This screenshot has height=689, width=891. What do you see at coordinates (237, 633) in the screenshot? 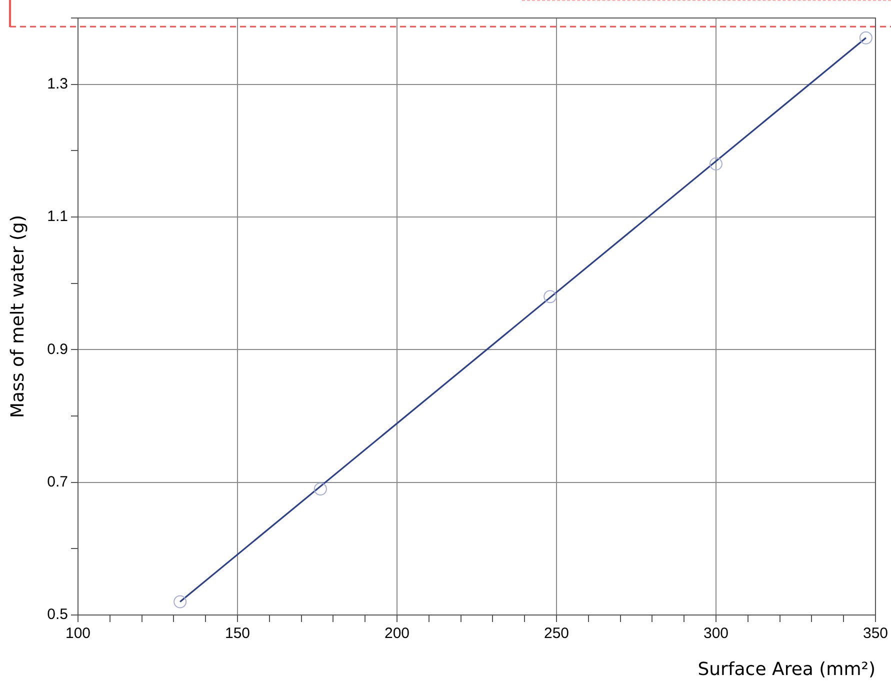
I see `x-tick-label: 150` at bounding box center [237, 633].